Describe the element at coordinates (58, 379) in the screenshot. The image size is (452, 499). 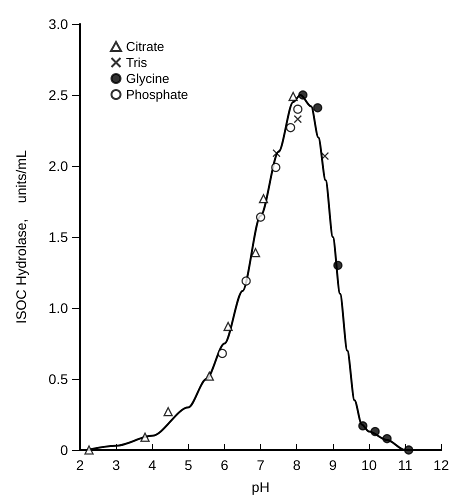
I see `y-tick-label: 0.5` at that location.